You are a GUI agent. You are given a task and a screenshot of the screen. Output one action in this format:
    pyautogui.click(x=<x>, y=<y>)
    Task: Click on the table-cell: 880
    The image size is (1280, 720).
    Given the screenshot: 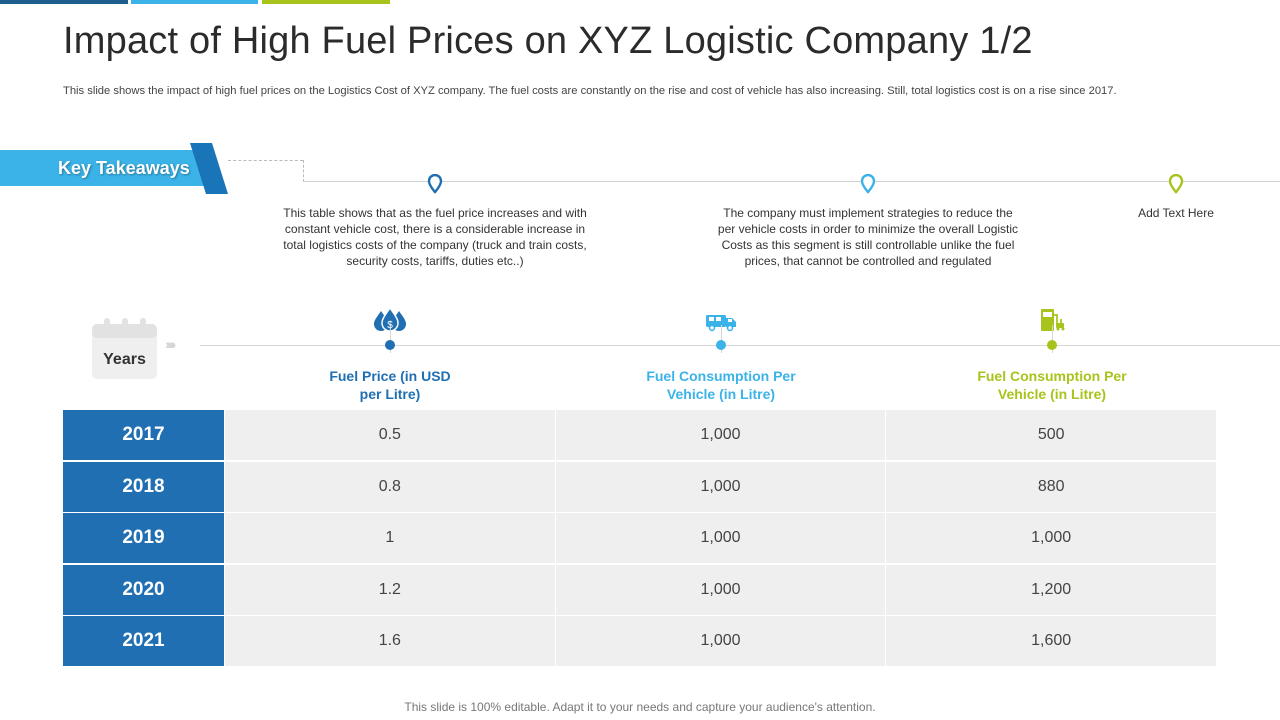 What is the action you would take?
    pyautogui.click(x=1051, y=487)
    